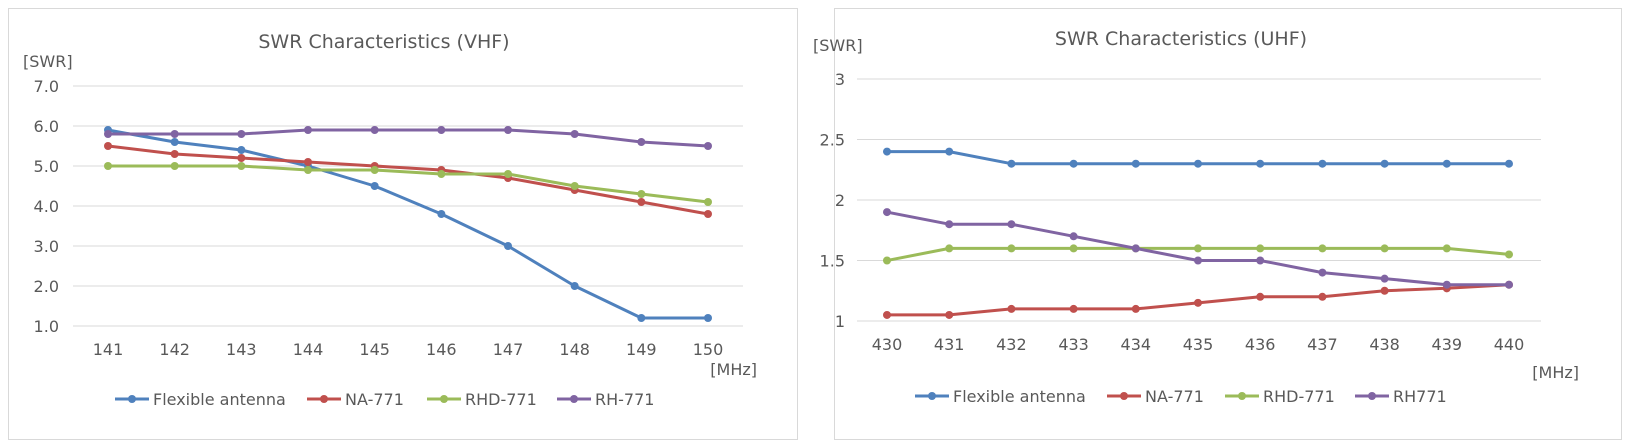 This screenshot has width=1630, height=447. I want to click on x-tick-label: 432, so click(1011, 344).